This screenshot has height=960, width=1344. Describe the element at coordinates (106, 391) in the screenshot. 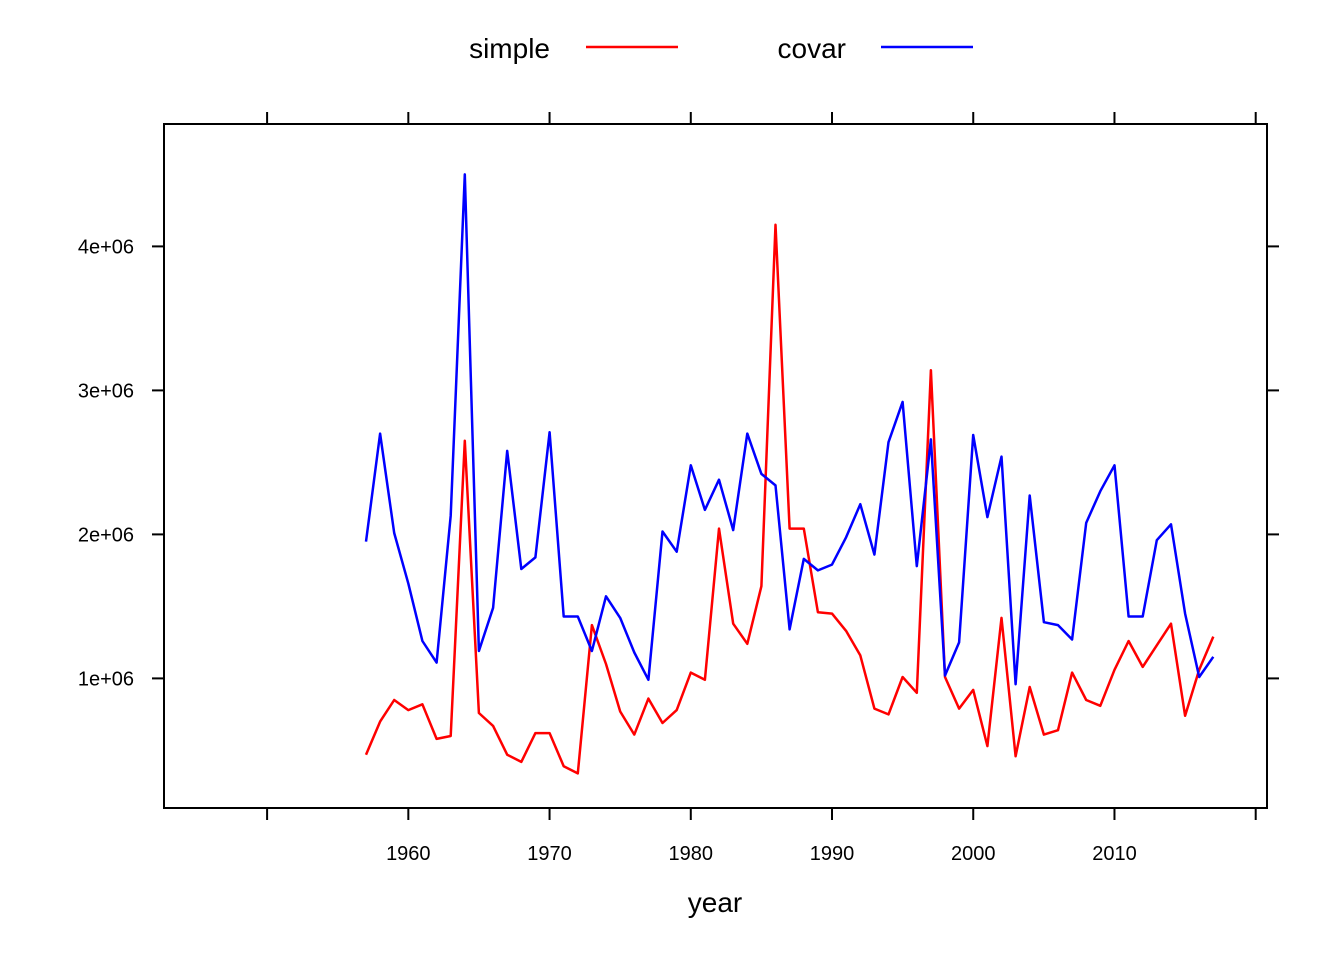

I see `y-tick-label: 3e+06` at that location.